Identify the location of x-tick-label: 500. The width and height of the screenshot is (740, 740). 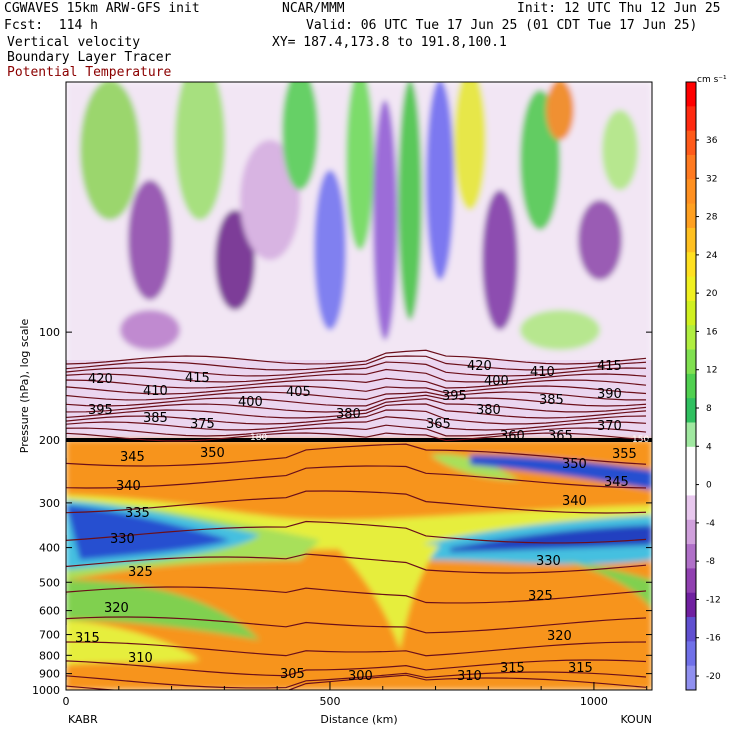
(329, 701).